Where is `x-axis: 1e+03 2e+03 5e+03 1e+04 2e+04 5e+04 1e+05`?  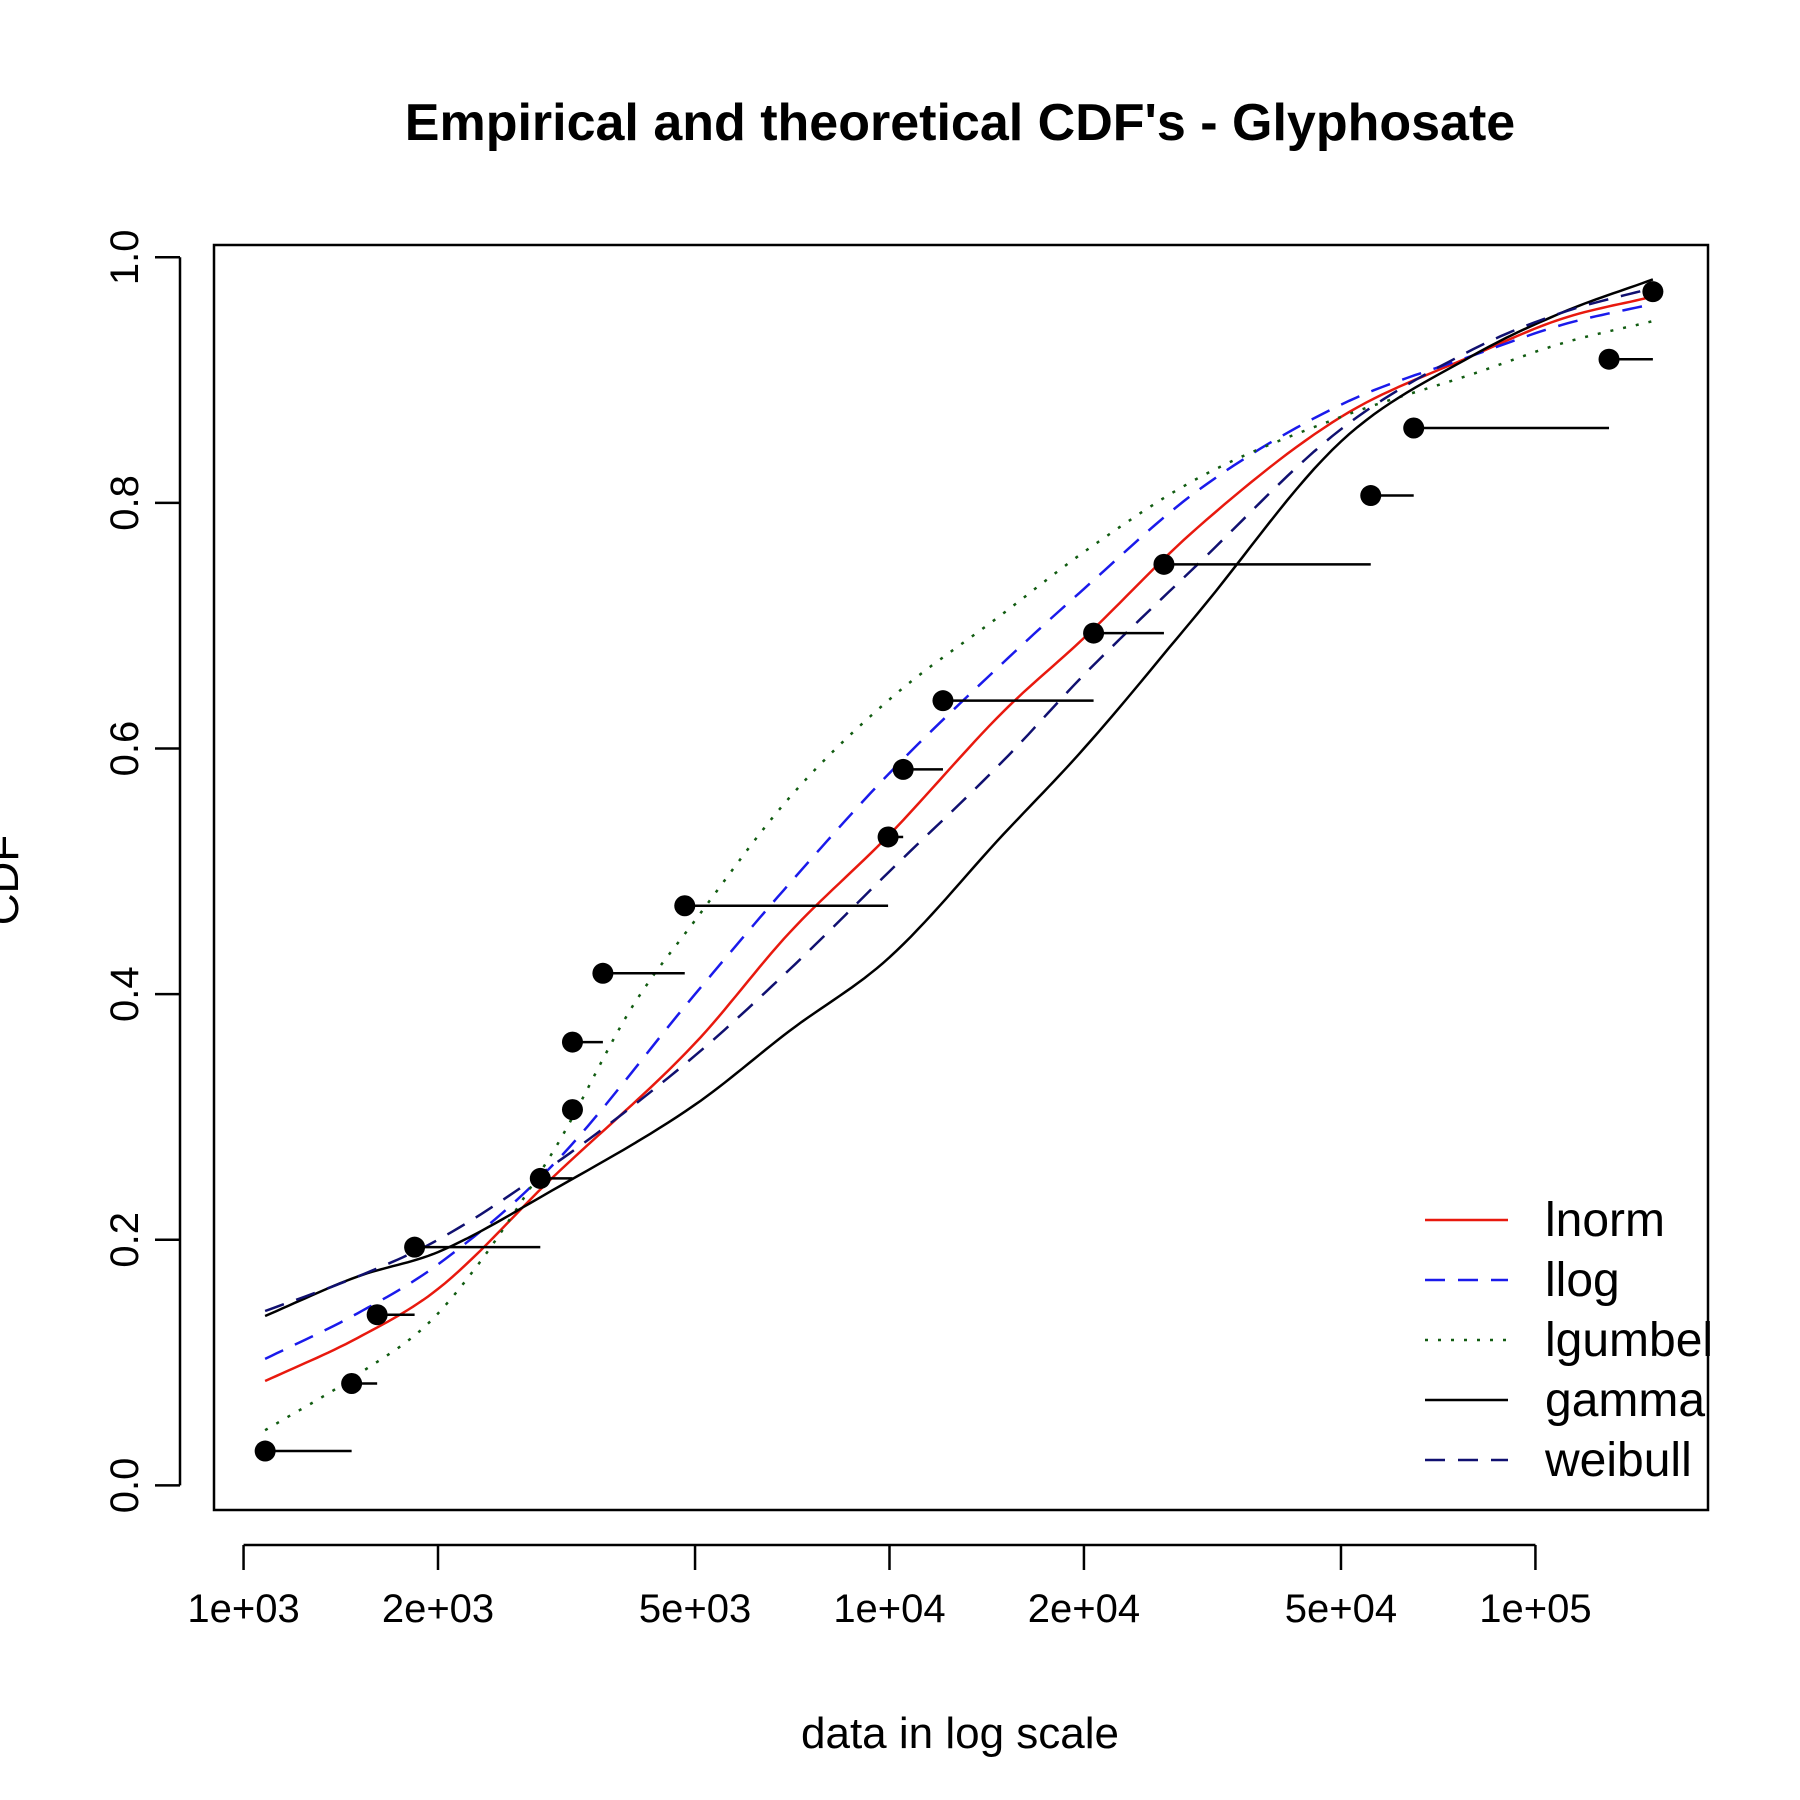
x-axis: 1e+03 2e+03 5e+03 1e+04 2e+04 5e+04 1e+05 is located at coordinates (889, 1587).